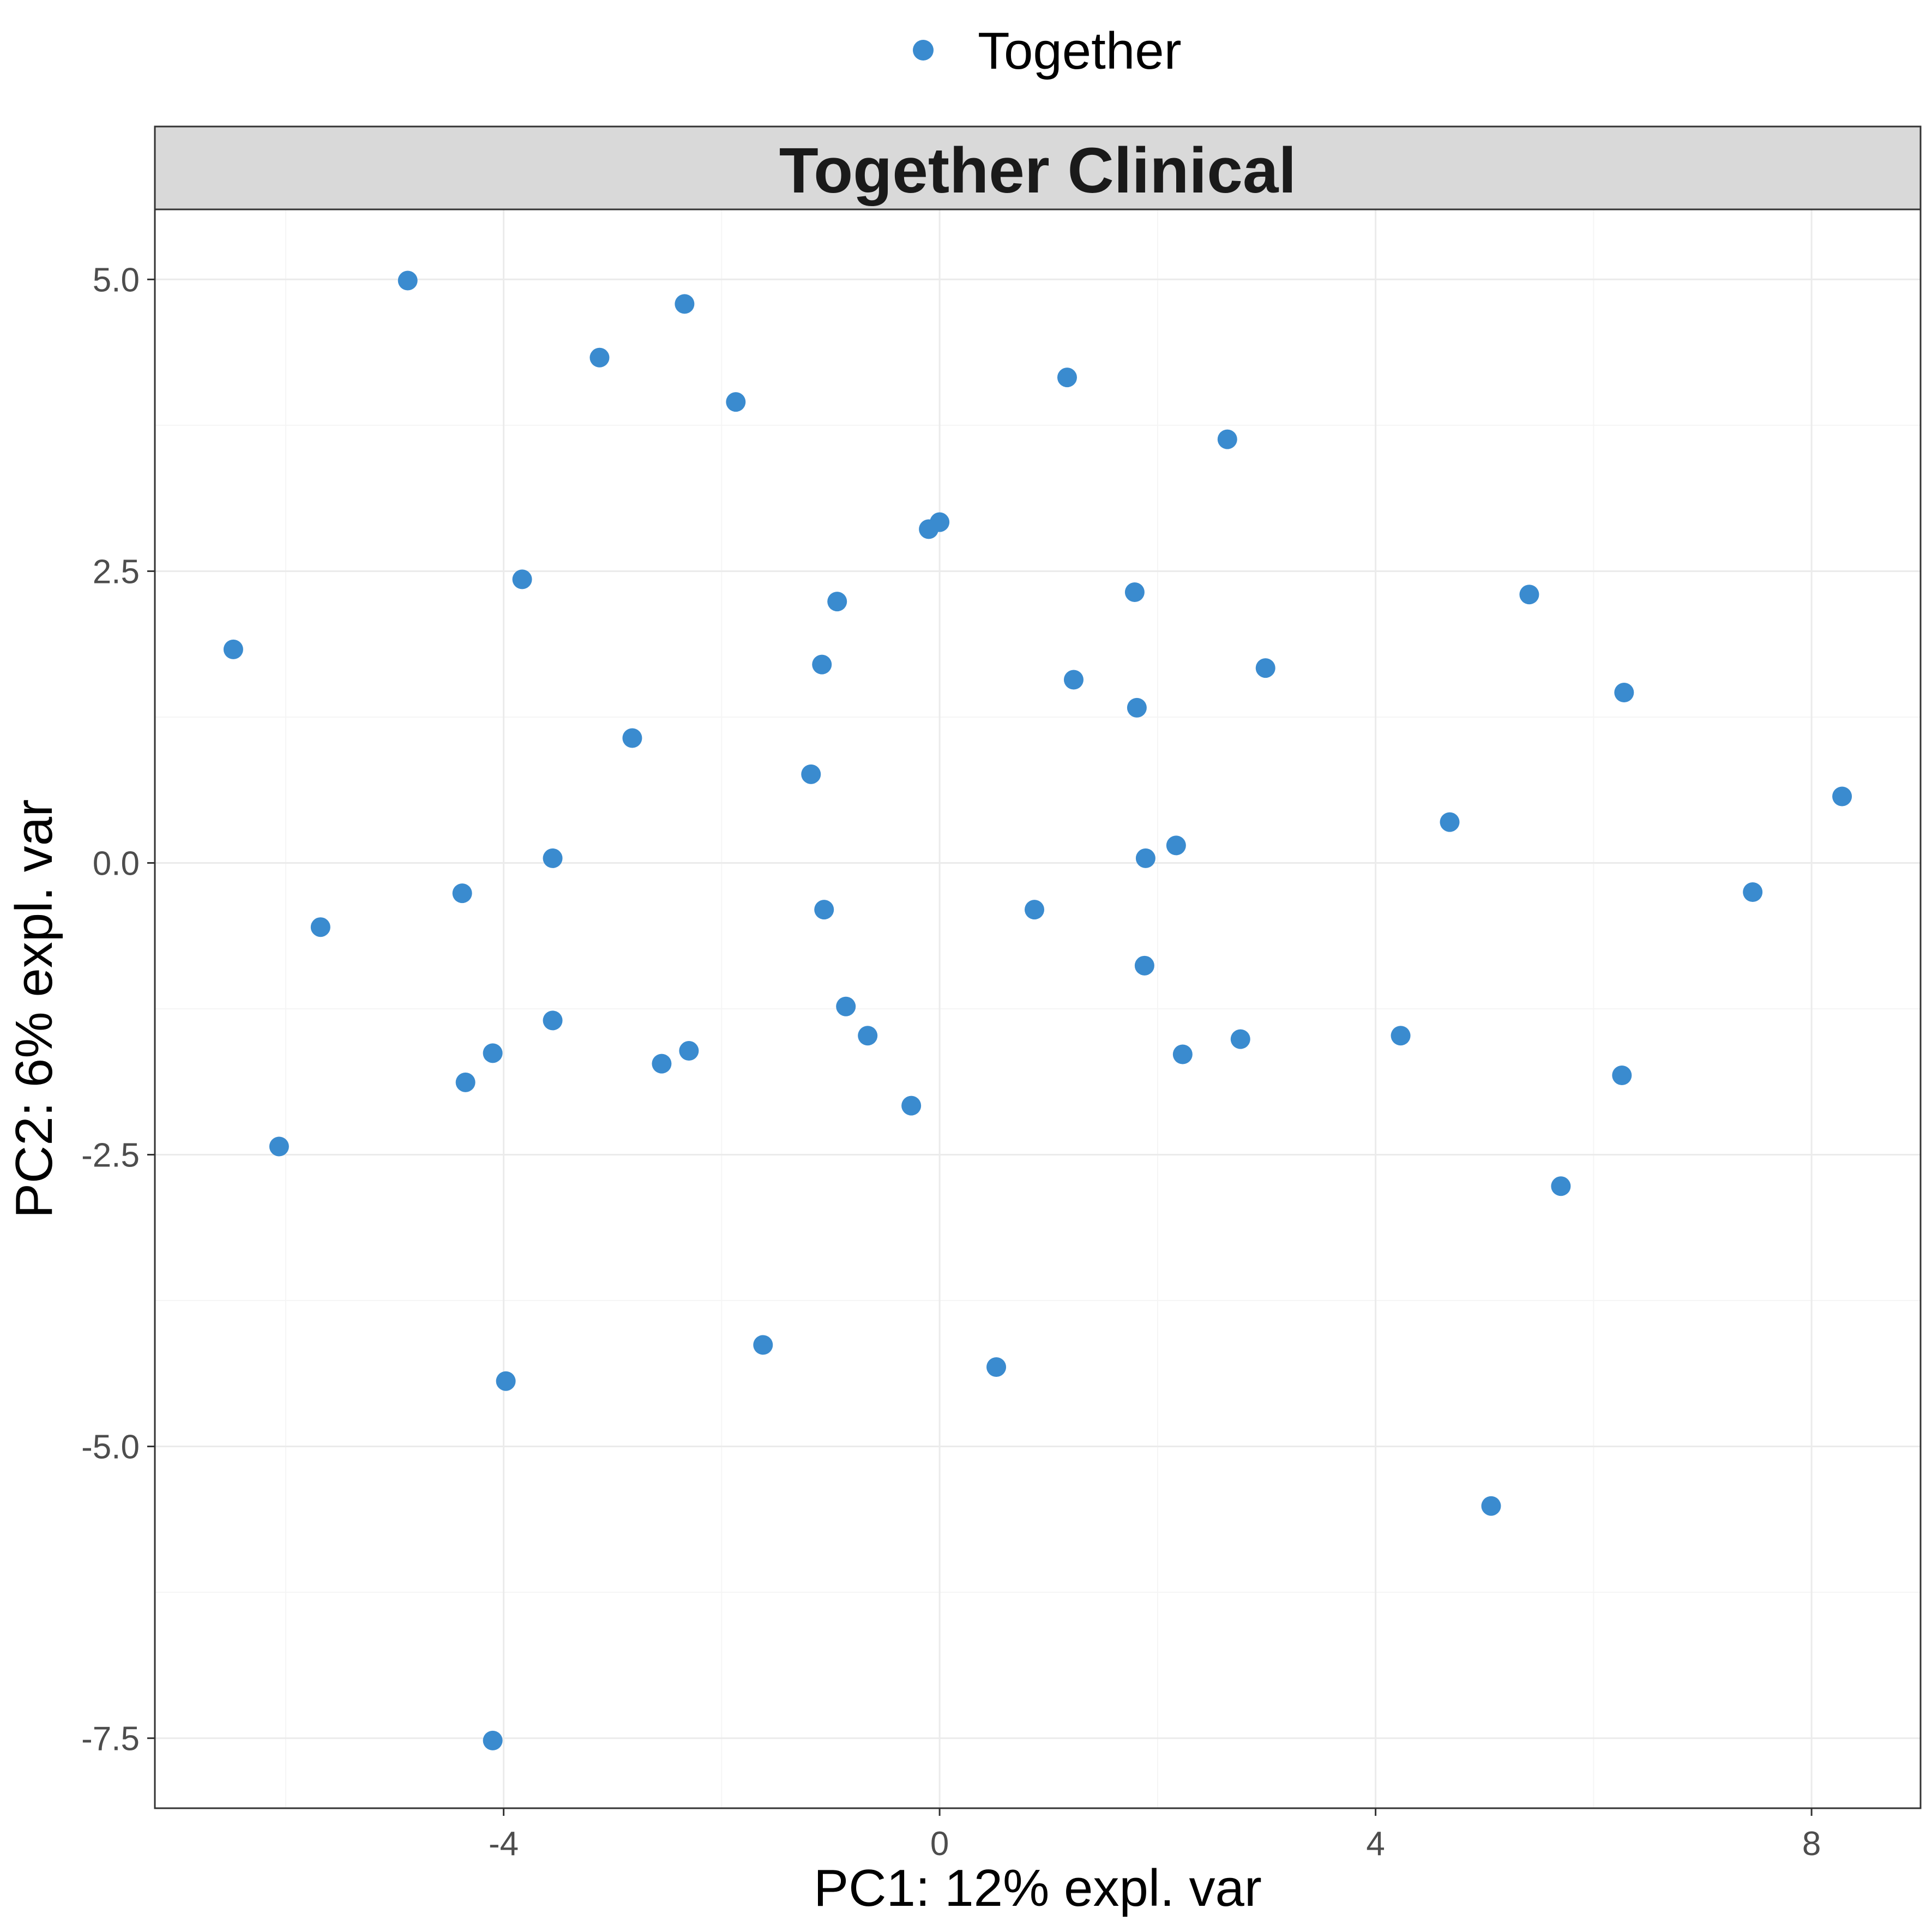 The image size is (1932, 1932). Describe the element at coordinates (116, 863) in the screenshot. I see `y-tick-label: 0.0` at that location.